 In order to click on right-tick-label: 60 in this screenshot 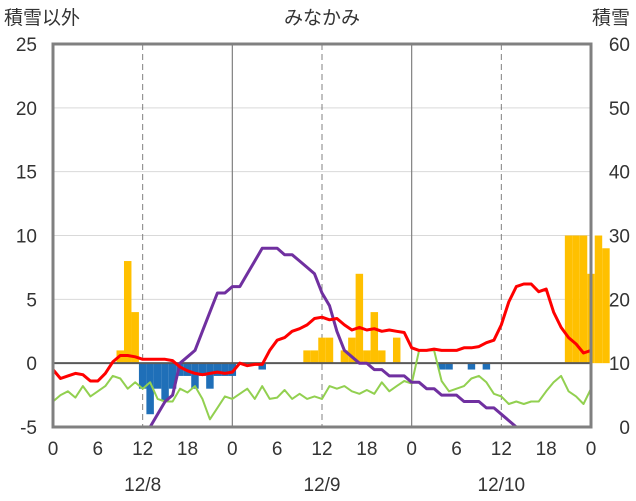, I will do `click(619, 45)`.